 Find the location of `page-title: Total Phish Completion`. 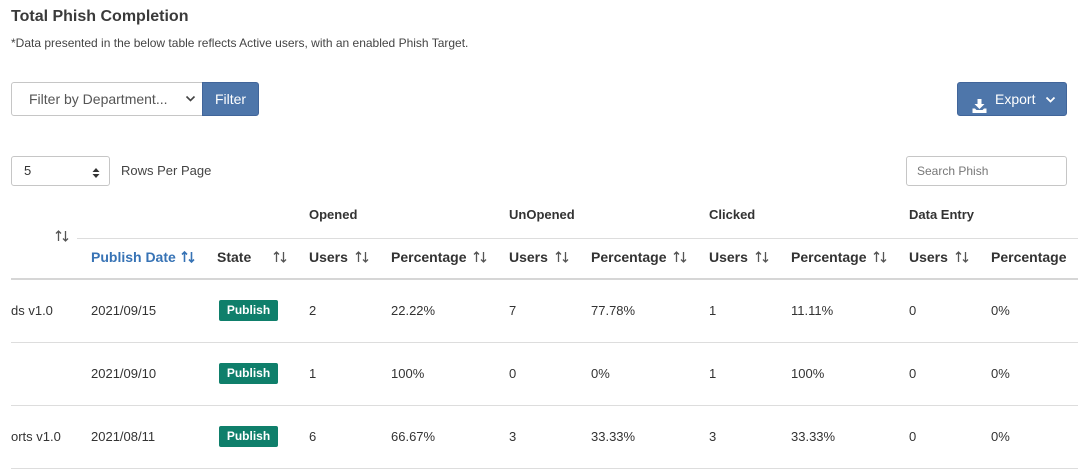

page-title: Total Phish Completion is located at coordinates (100, 16).